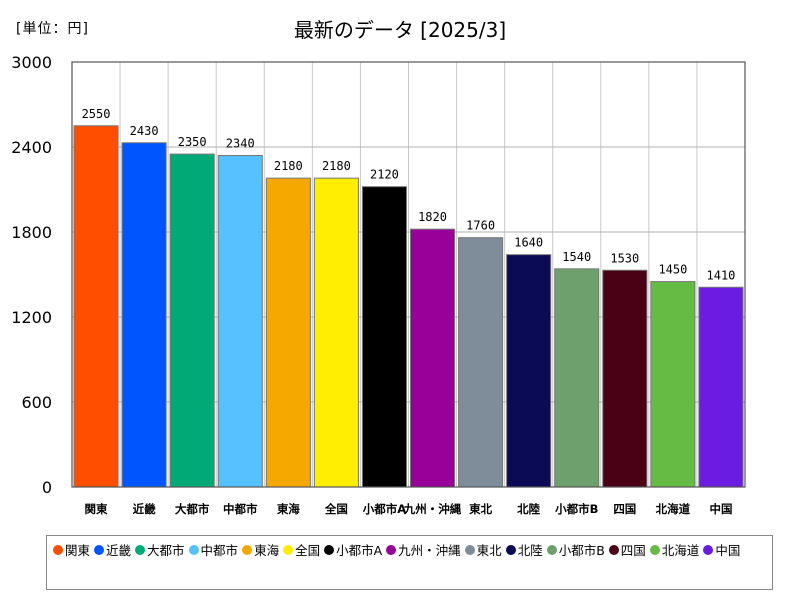 The width and height of the screenshot is (800, 600). I want to click on legend-item: 小都市A, so click(353, 549).